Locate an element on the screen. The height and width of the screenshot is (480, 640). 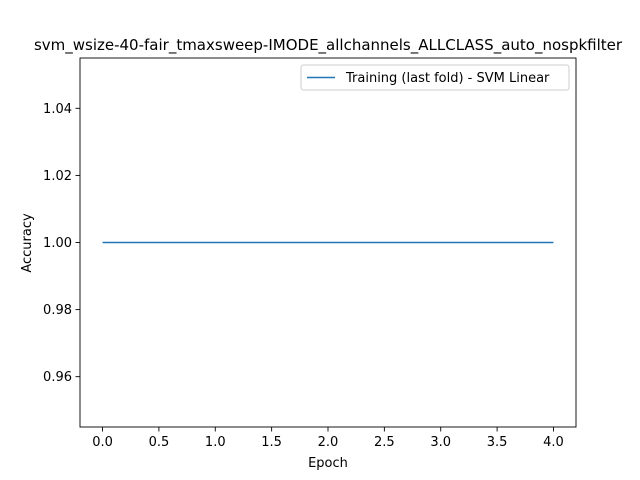
y-tick-label: 0.96 is located at coordinates (57, 377).